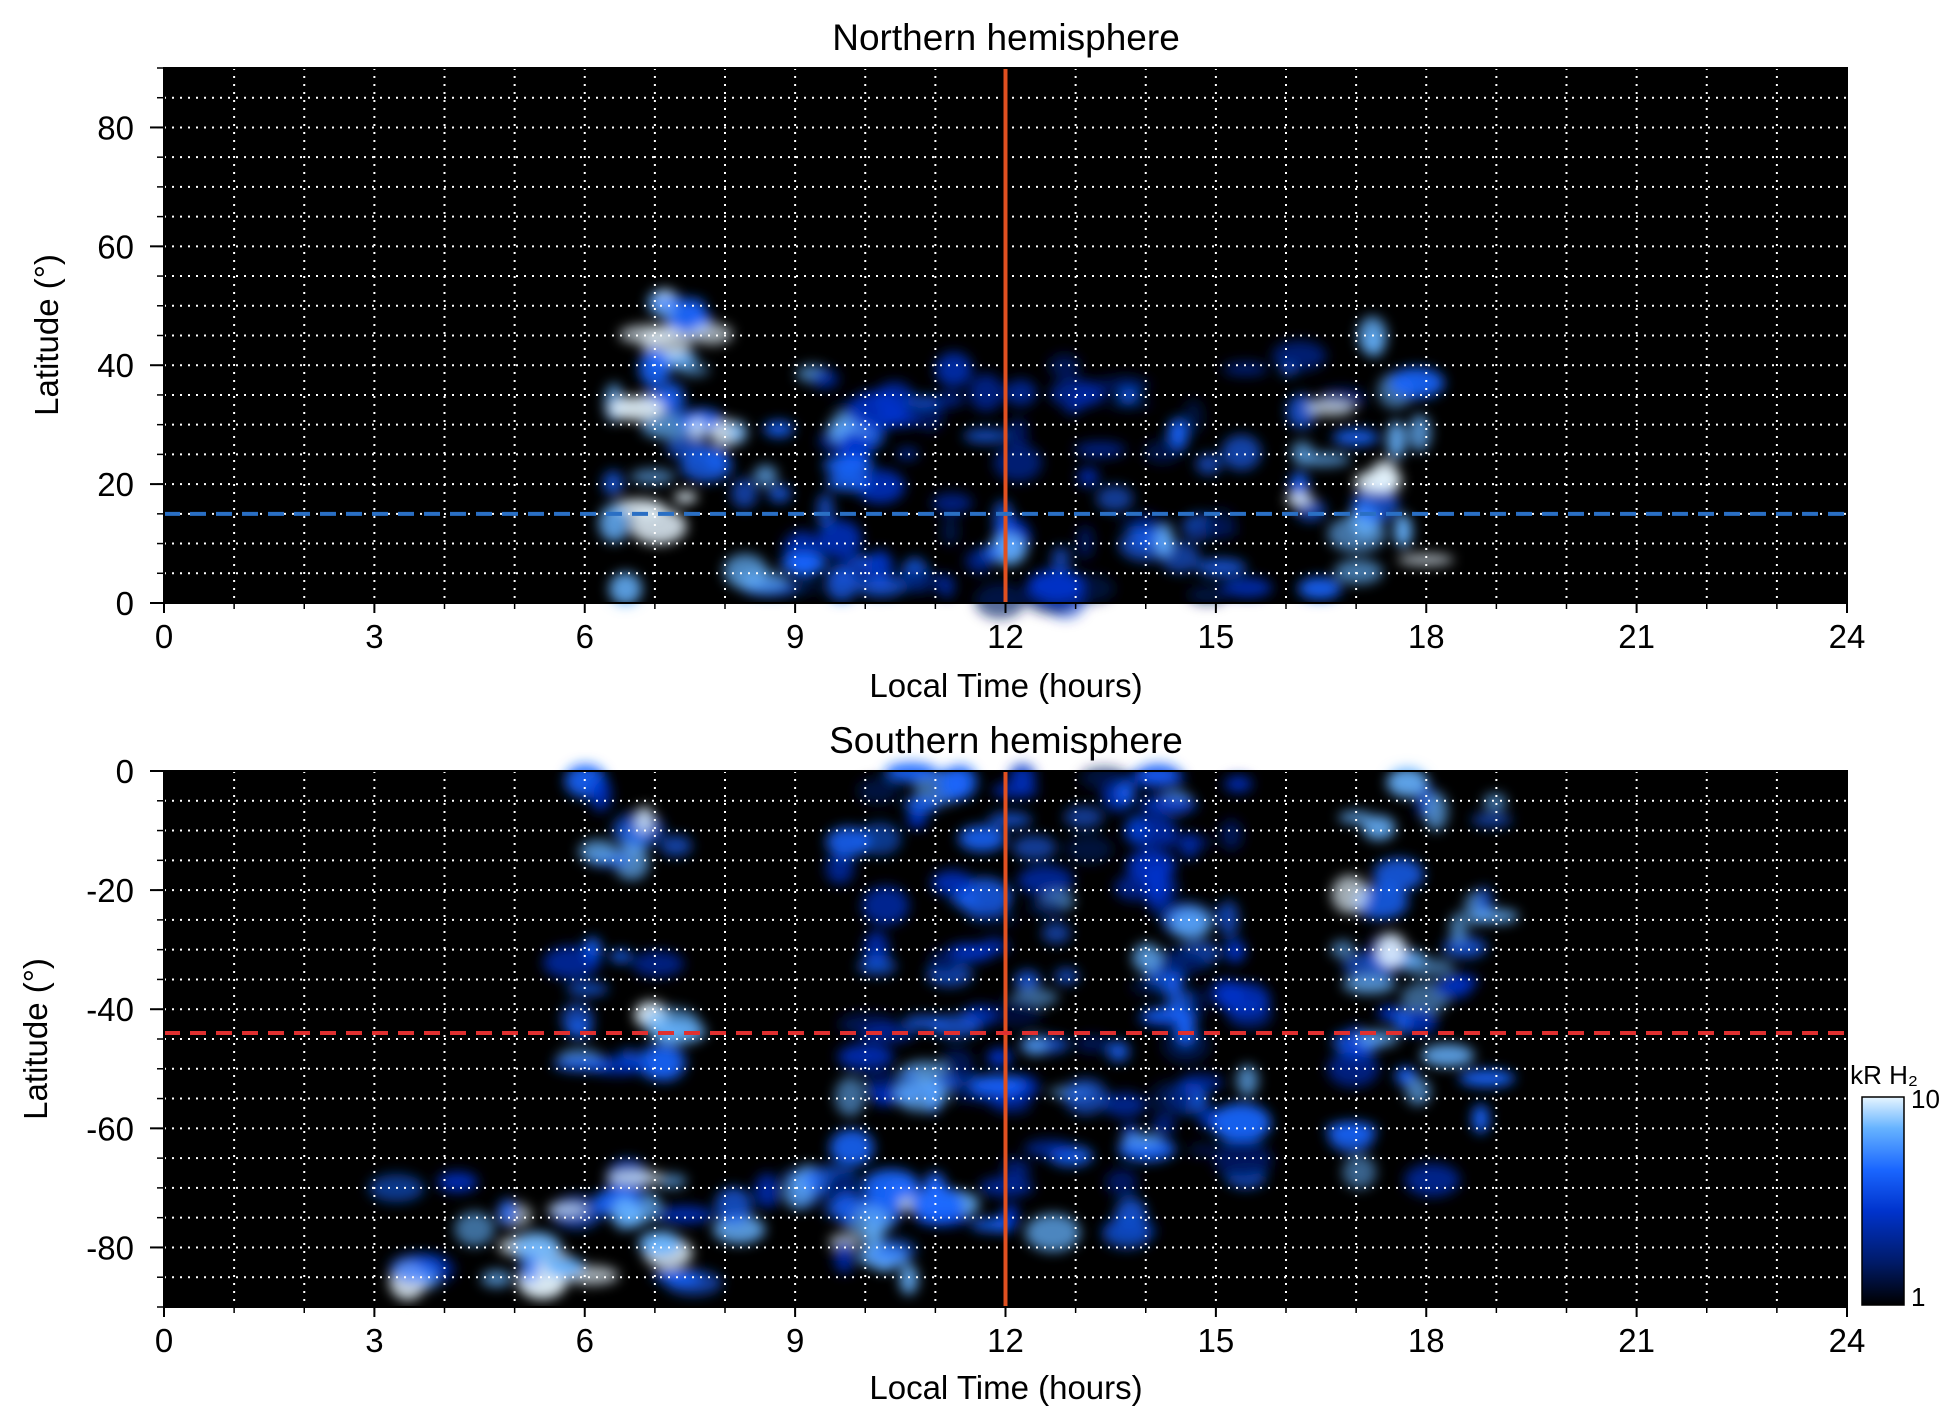 The image size is (1950, 1423). Describe the element at coordinates (115, 127) in the screenshot. I see `y-tick-label: 80` at that location.